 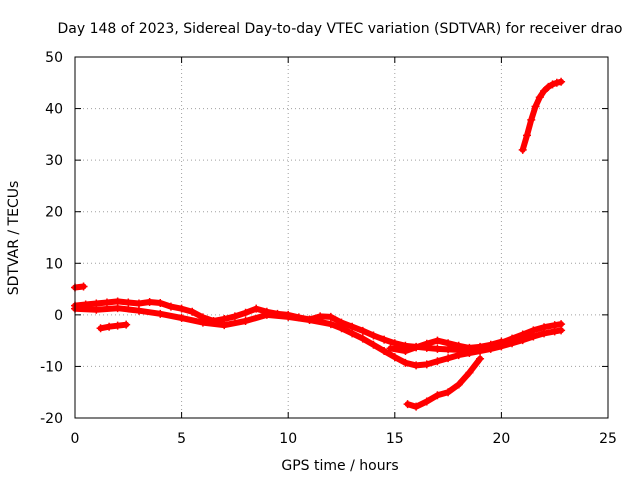 What do you see at coordinates (395, 439) in the screenshot?
I see `x-tick-label: 15` at bounding box center [395, 439].